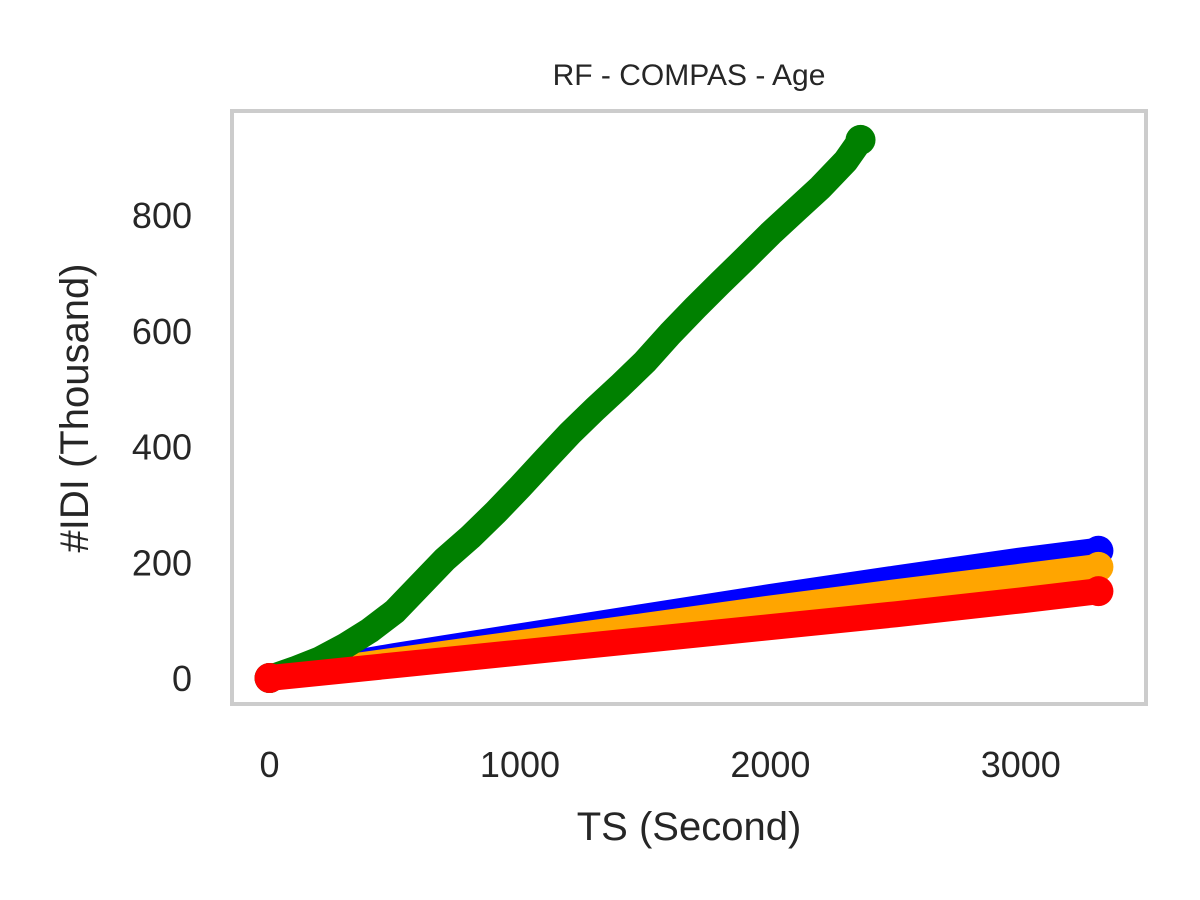 The image size is (1200, 900). Describe the element at coordinates (270, 764) in the screenshot. I see `x-tick-label: 0` at that location.